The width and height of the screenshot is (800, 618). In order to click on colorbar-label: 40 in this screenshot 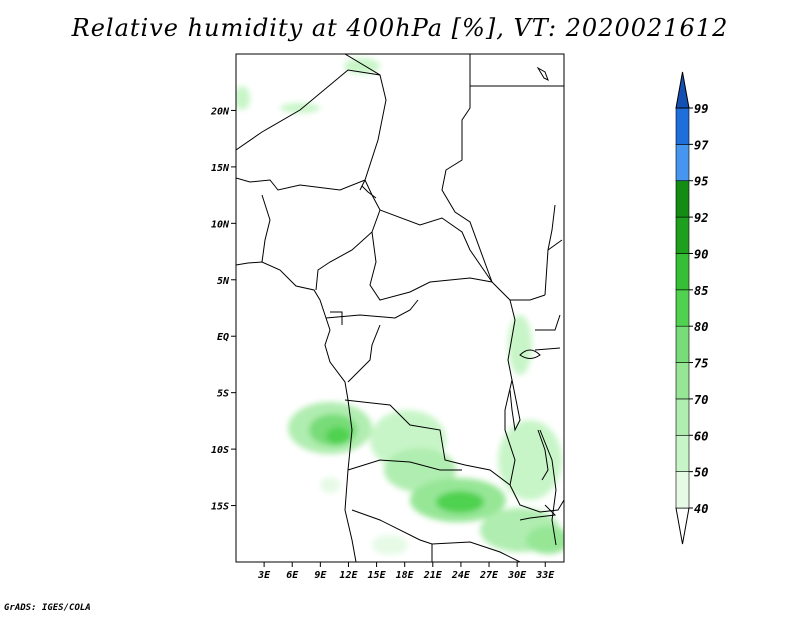, I will do `click(701, 509)`.